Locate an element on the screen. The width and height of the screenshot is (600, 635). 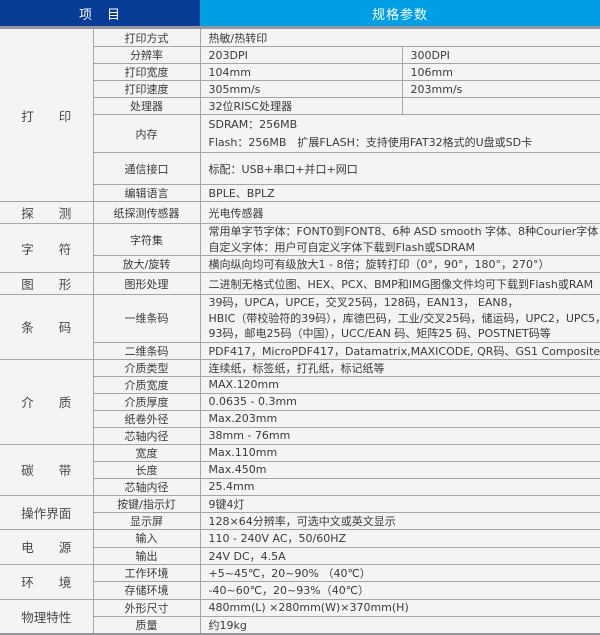
category-print: 打 印 is located at coordinates (47, 114).